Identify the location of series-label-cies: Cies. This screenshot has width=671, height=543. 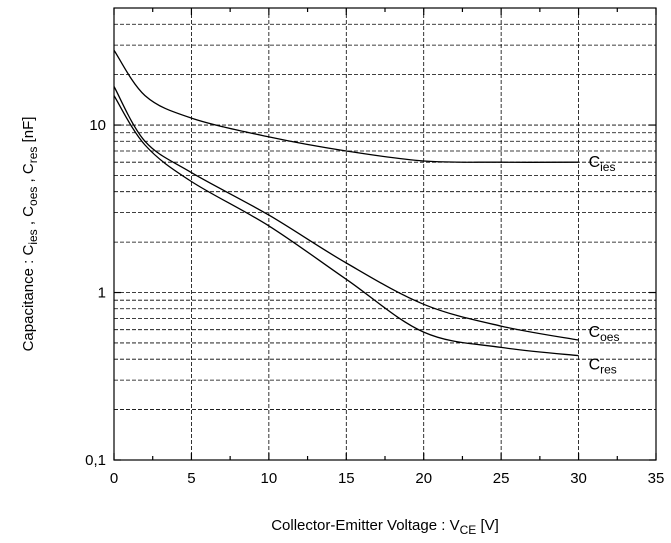
(602, 164).